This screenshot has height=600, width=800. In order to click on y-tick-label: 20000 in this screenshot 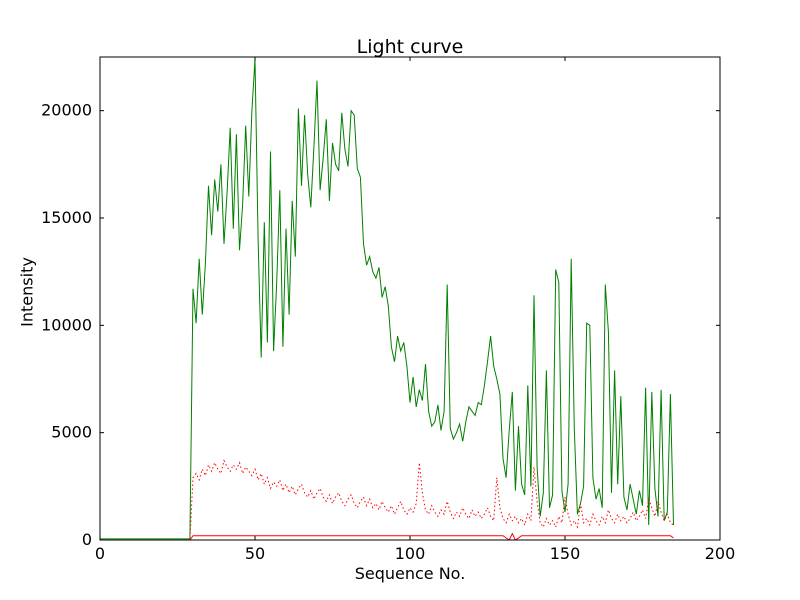, I will do `click(66, 110)`.